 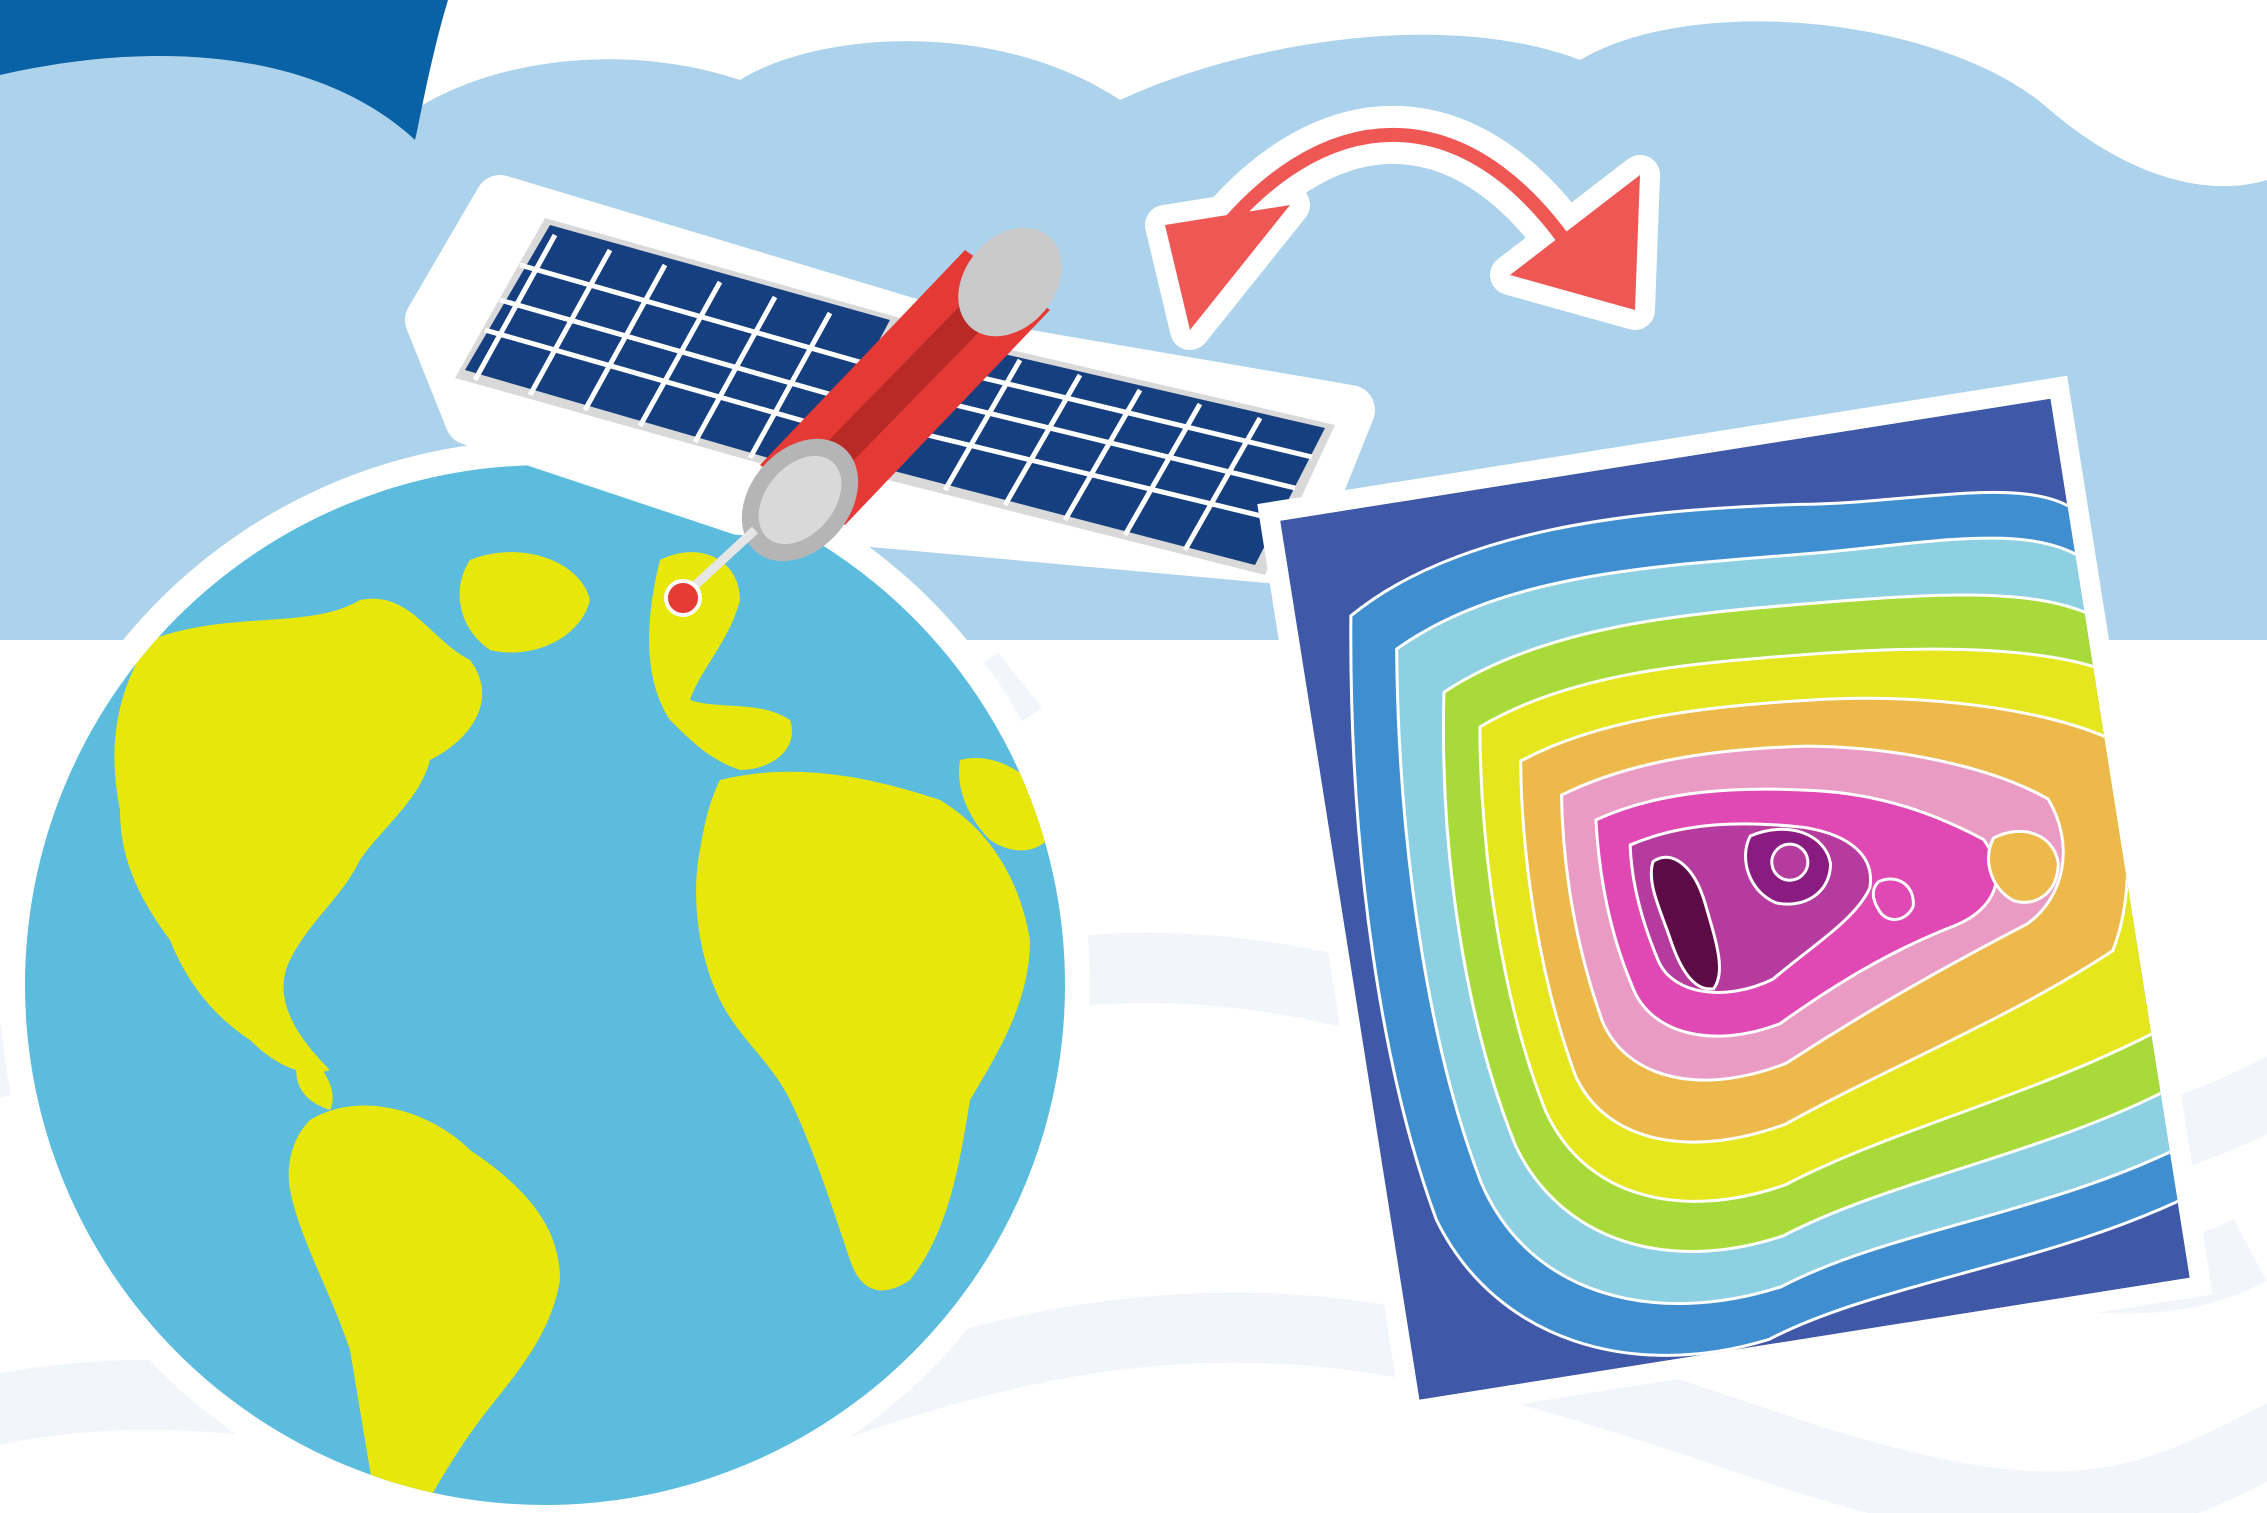 I want to click on satellite-icon, so click(x=890, y=396).